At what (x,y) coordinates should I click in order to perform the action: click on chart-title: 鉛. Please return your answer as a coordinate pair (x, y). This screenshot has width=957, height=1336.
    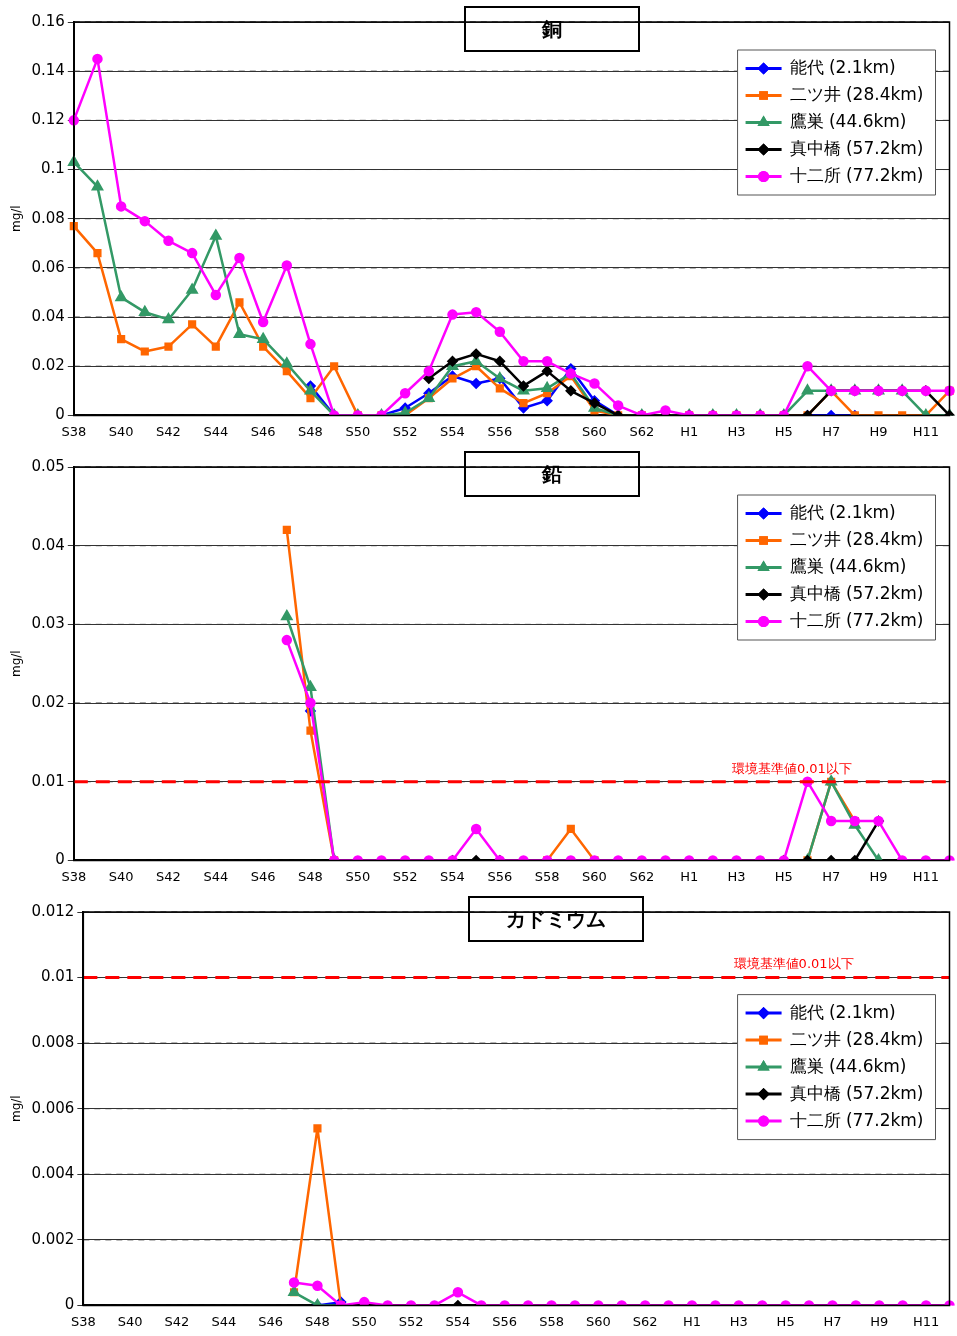
    Looking at the image, I should click on (551, 474).